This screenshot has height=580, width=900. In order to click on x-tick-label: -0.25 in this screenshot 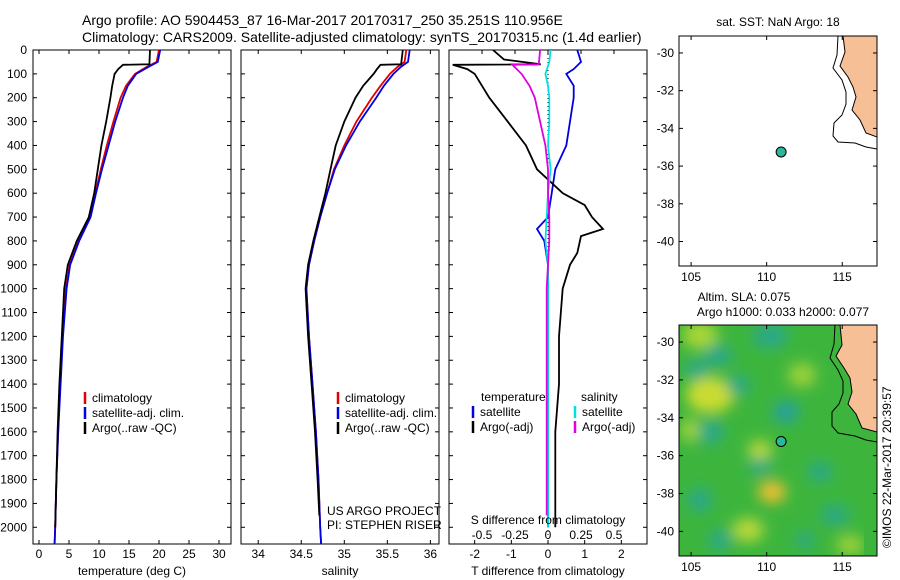, I will do `click(515, 535)`.